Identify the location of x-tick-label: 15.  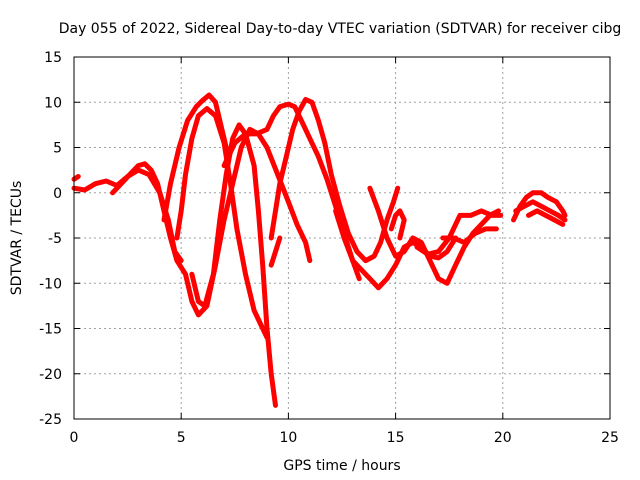
(396, 438).